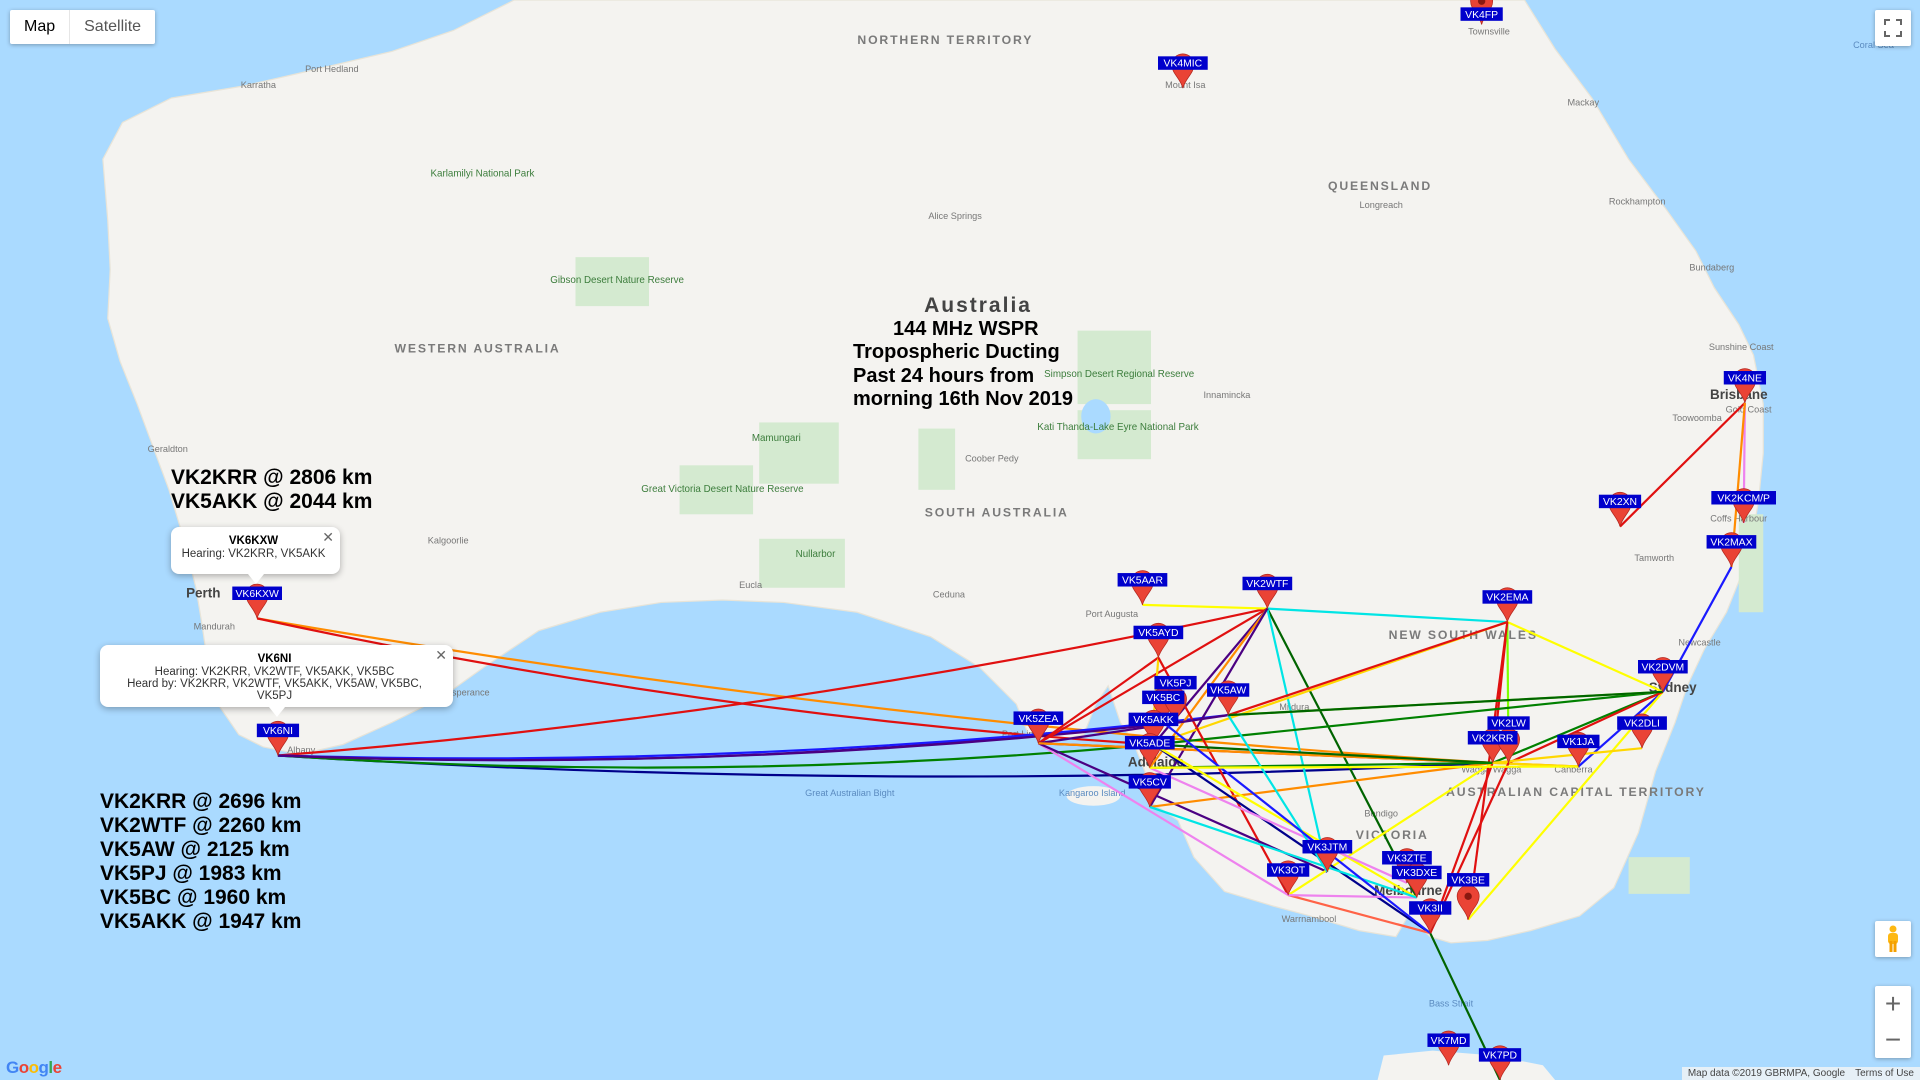 The width and height of the screenshot is (1920, 1080). What do you see at coordinates (1364, 767) in the screenshot?
I see `propagation-path-vk1ja-vk5ade` at bounding box center [1364, 767].